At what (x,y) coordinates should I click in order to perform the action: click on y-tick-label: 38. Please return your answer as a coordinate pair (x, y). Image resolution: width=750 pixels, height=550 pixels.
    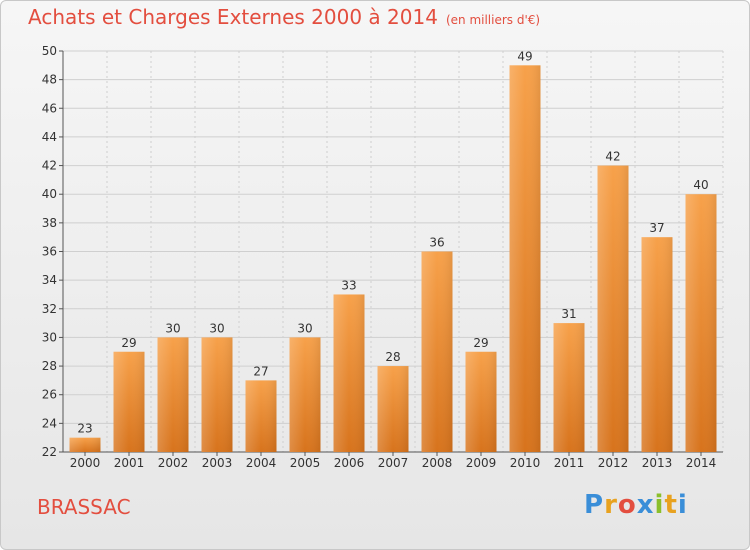
    Looking at the image, I should click on (49, 223).